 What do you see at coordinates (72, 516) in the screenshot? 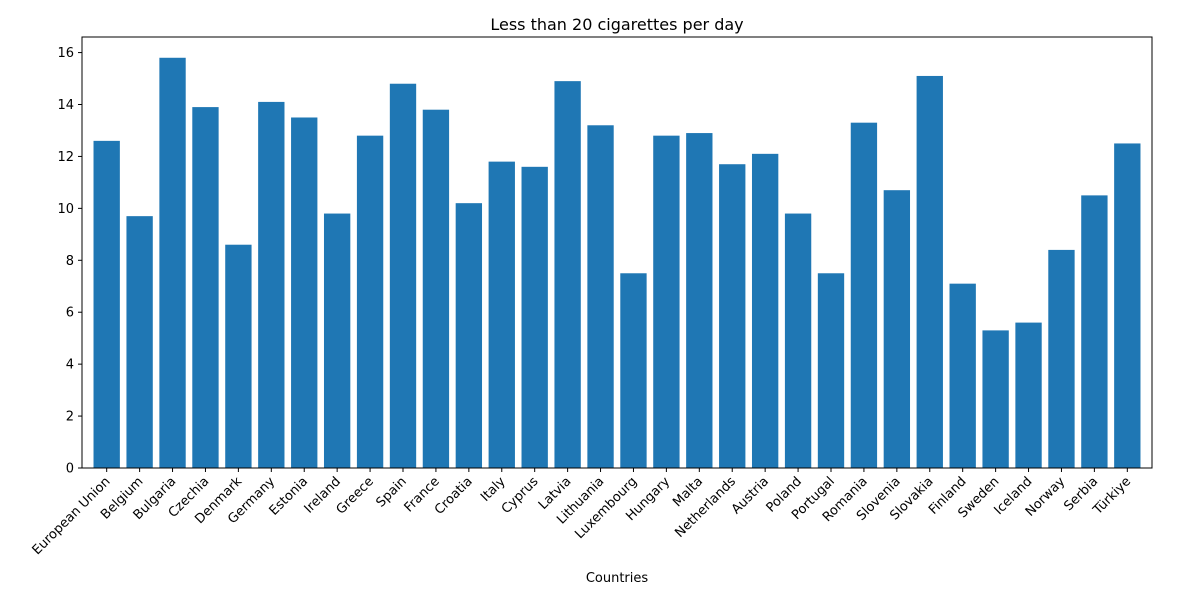
I see `x-tick-label: European Union` at bounding box center [72, 516].